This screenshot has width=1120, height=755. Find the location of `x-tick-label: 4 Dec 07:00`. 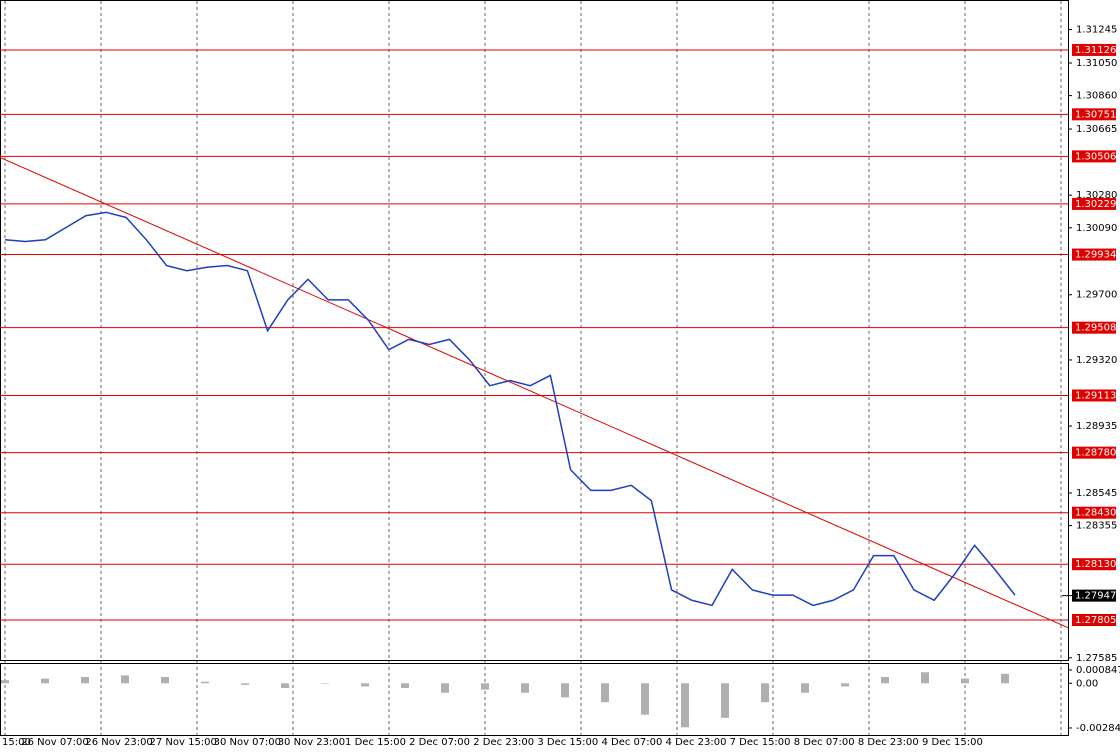

x-tick-label: 4 Dec 07:00 is located at coordinates (631, 742).